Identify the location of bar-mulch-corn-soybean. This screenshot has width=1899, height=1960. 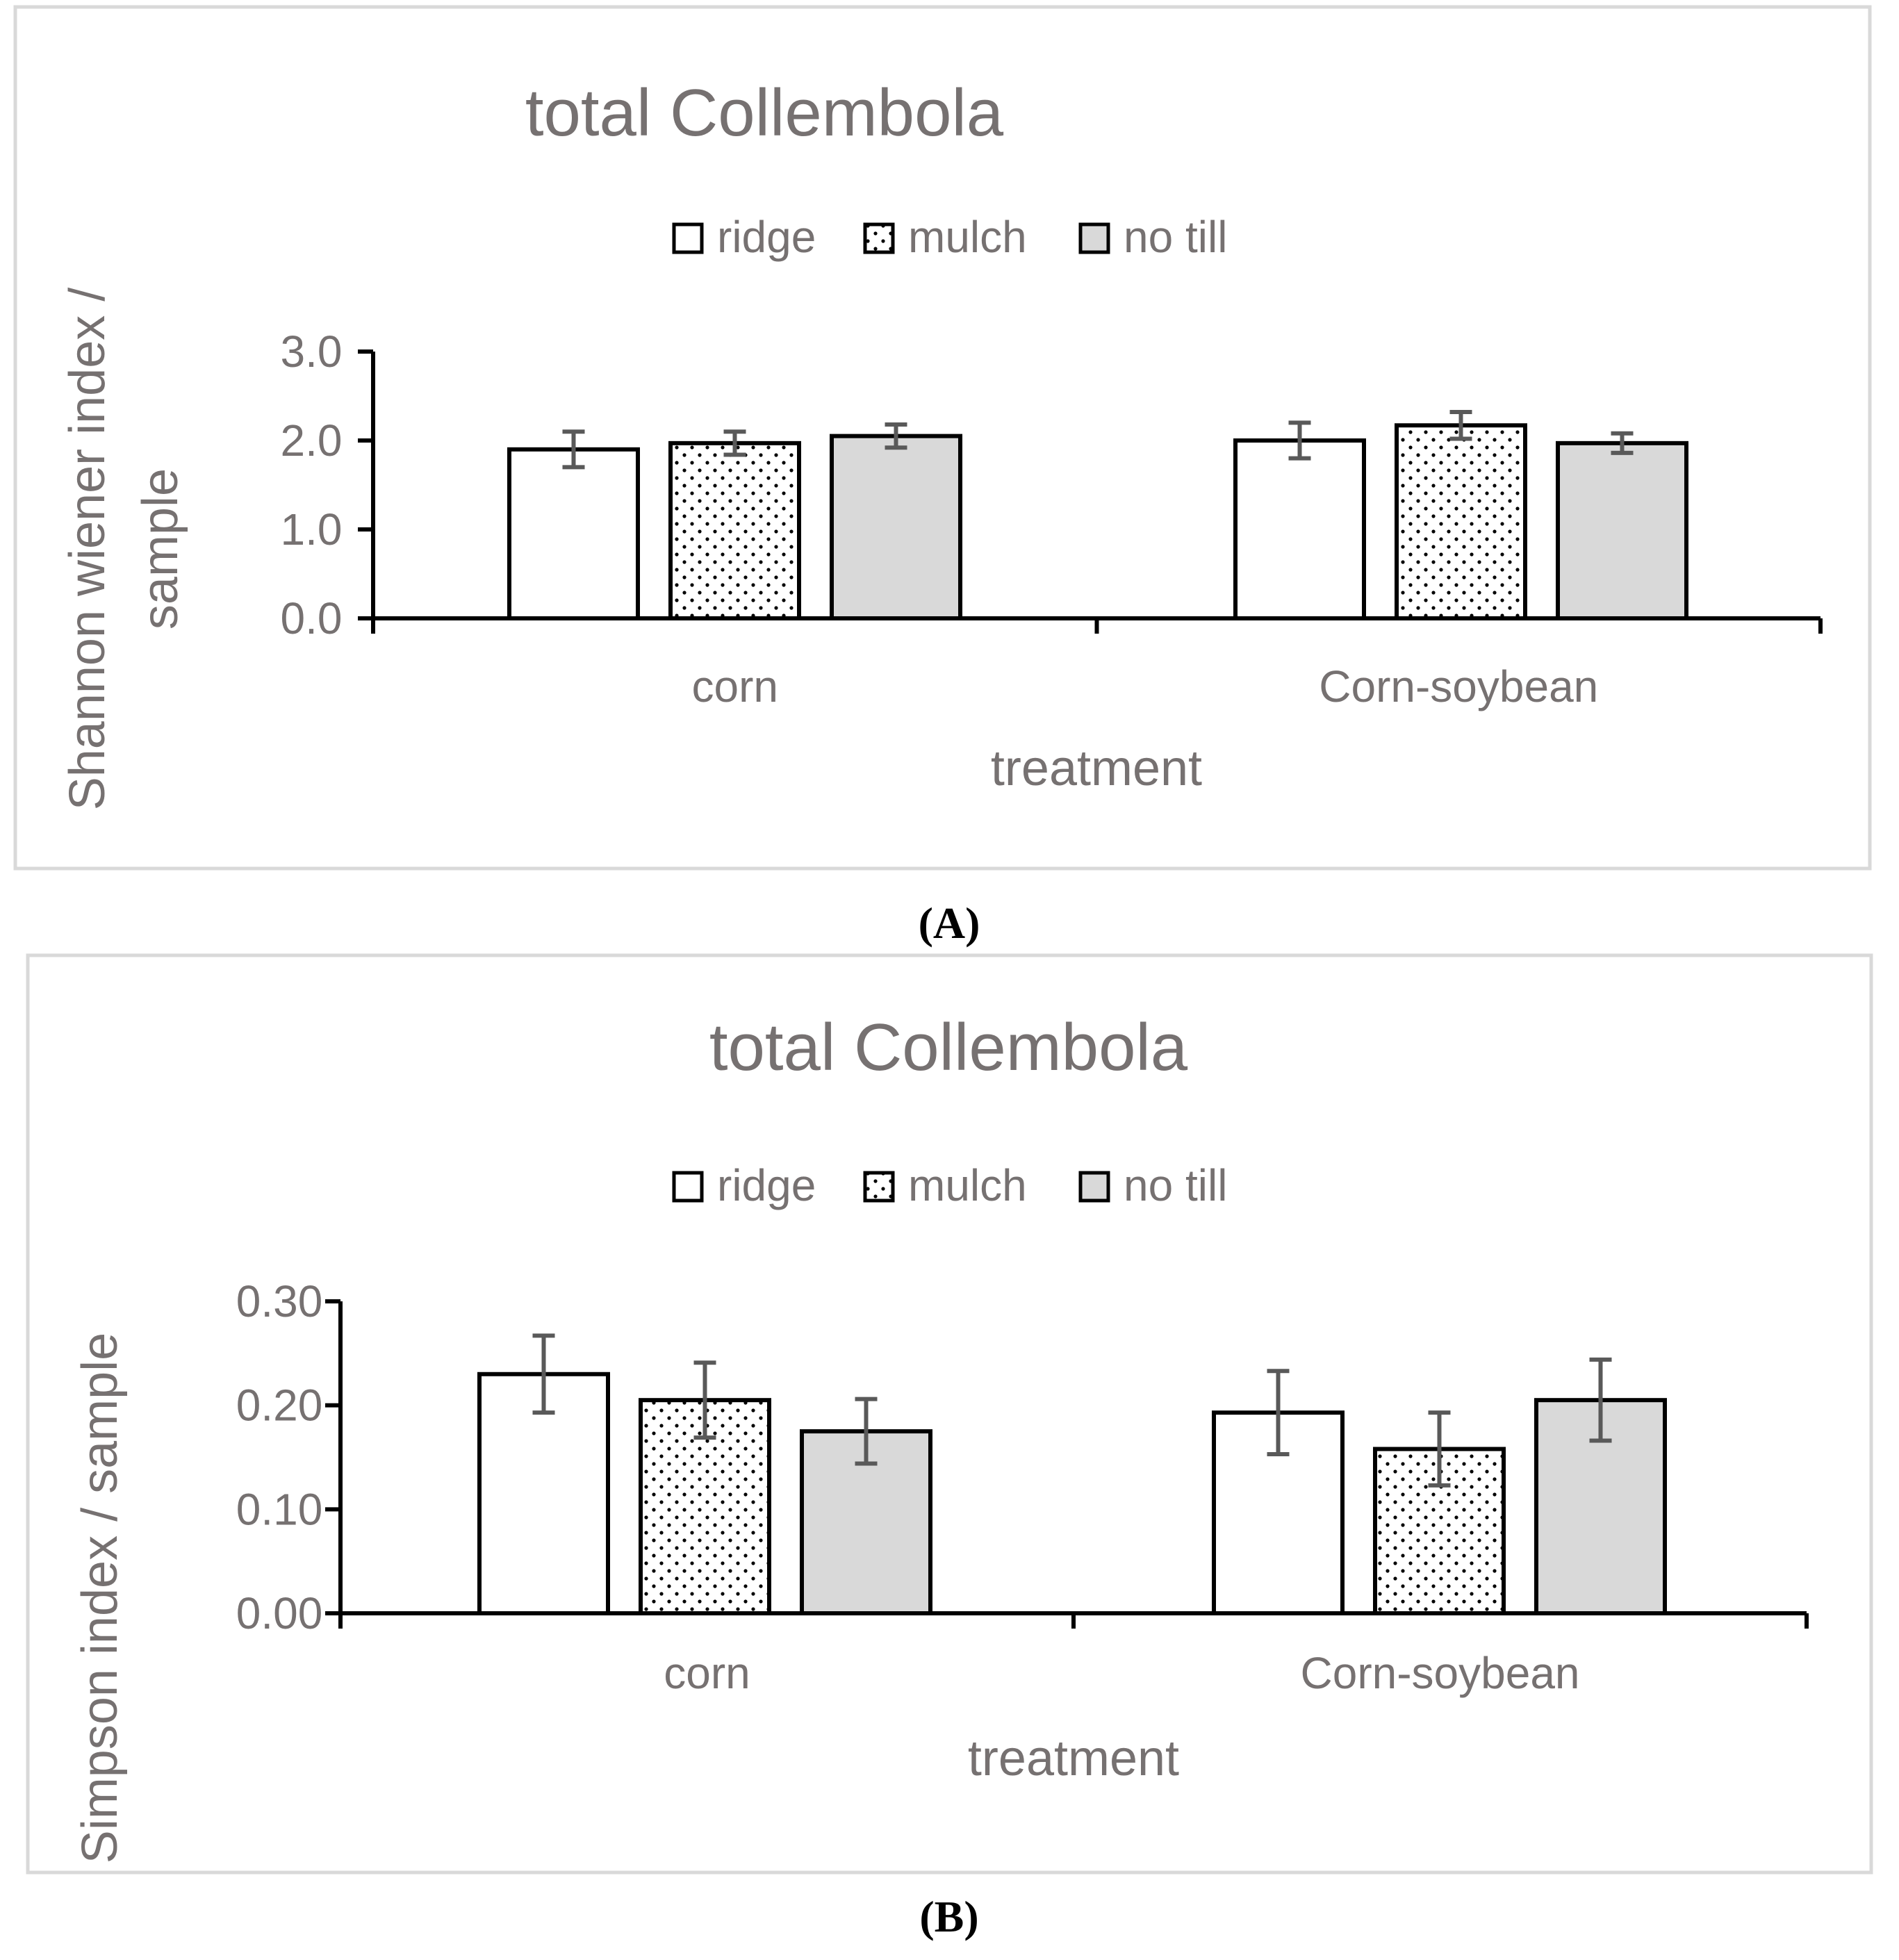
(1461, 521).